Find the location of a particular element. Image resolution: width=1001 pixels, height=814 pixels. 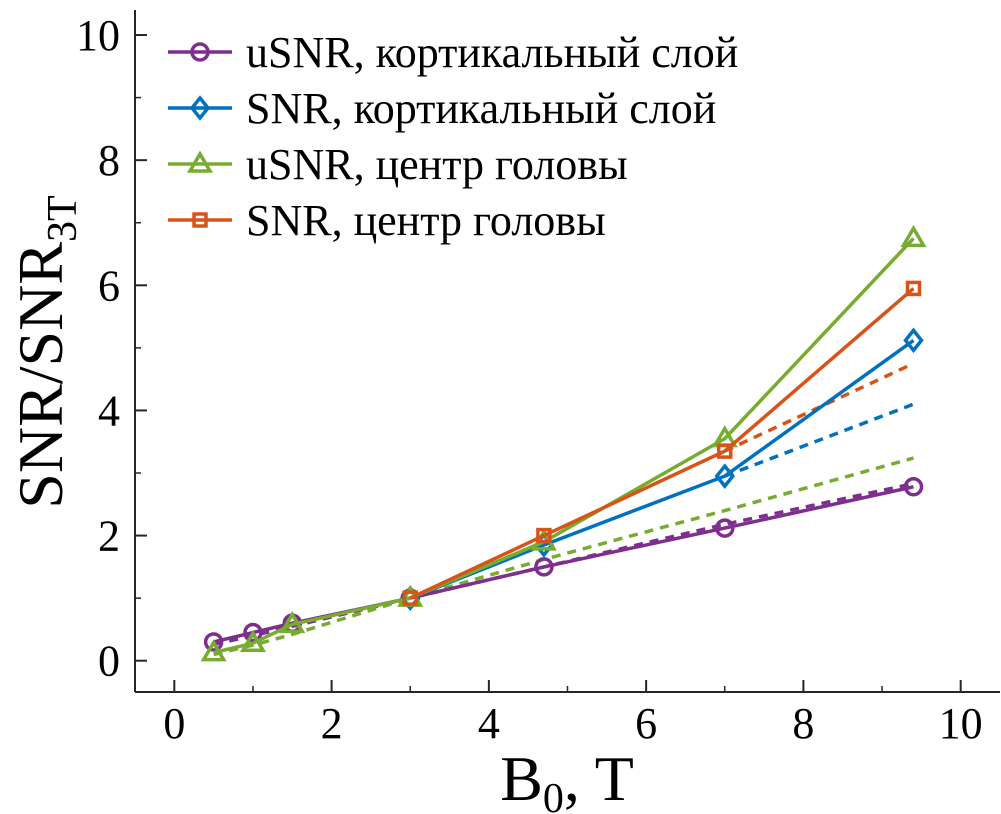

snr-cortical-fit-line is located at coordinates (819, 440).